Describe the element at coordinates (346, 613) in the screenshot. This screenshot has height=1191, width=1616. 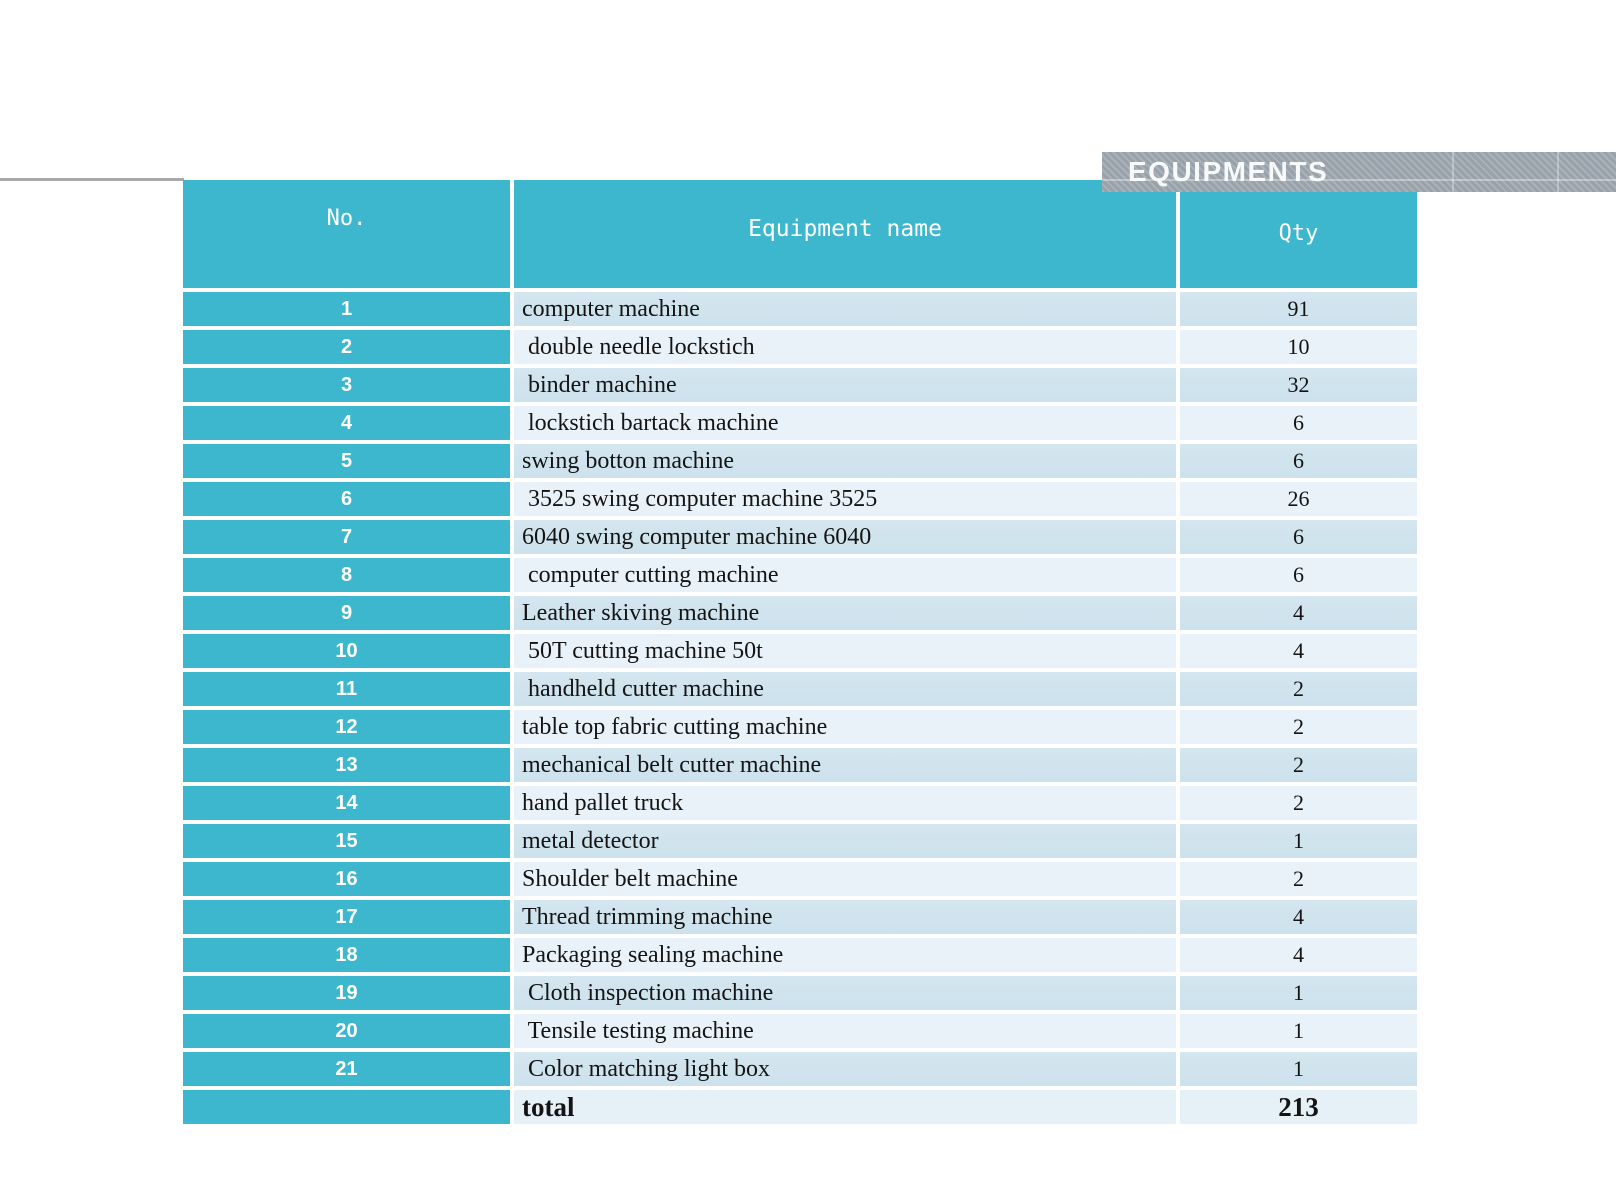
I see `row-number-cell: 9` at that location.